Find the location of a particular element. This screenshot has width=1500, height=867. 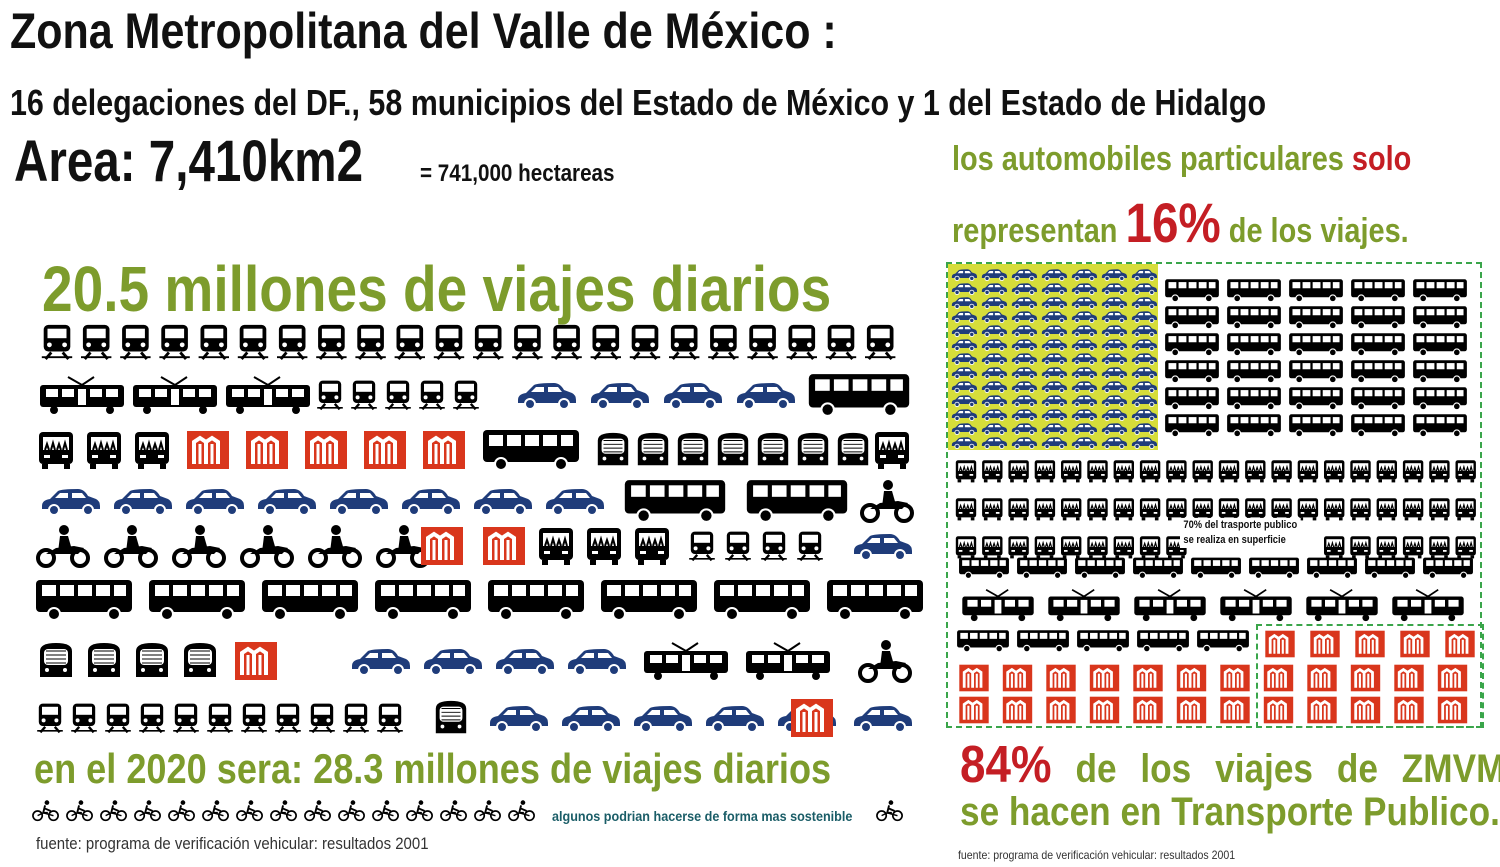

metro-share-box is located at coordinates (1370, 676).